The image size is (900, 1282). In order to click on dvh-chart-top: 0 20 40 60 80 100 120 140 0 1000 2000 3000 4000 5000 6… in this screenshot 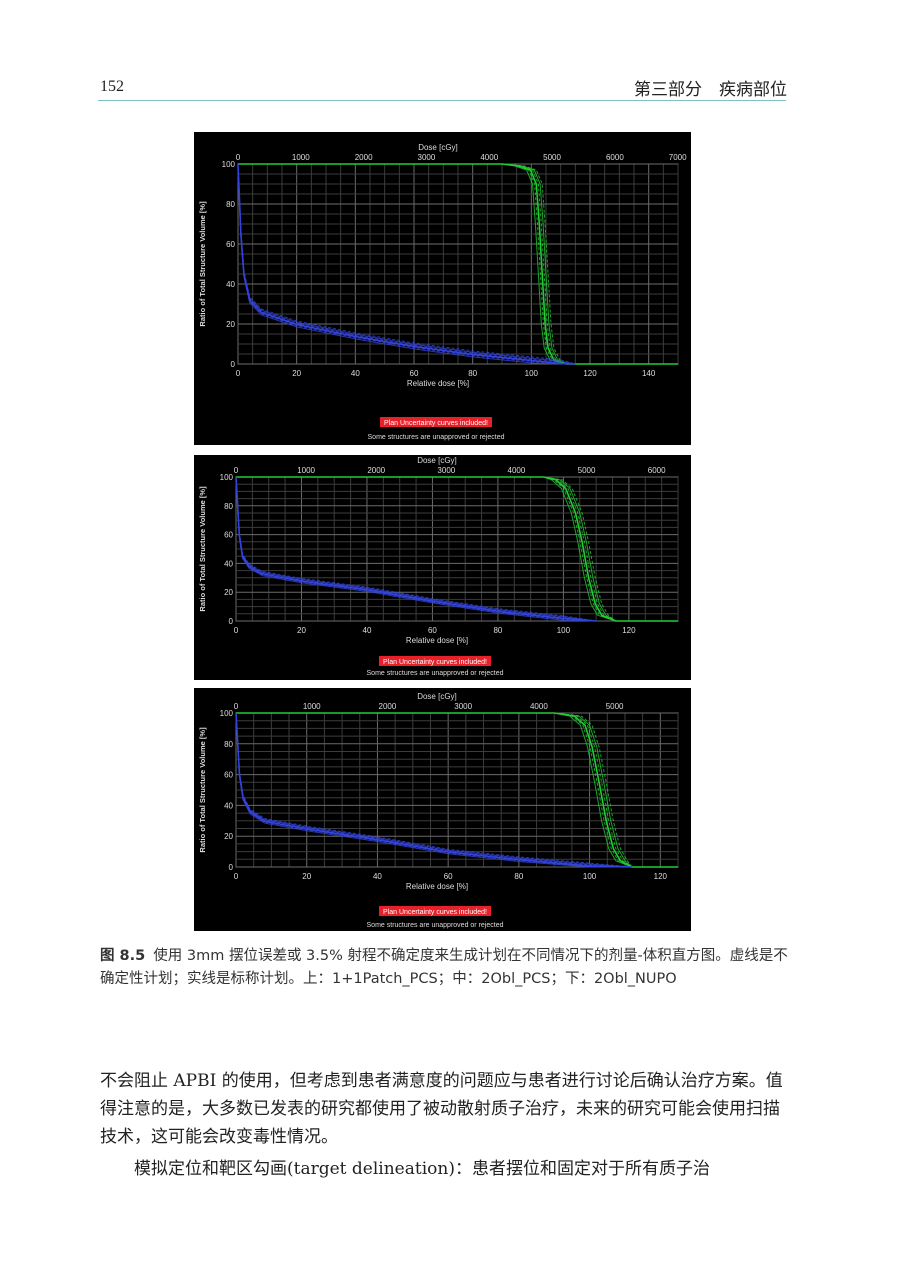, I will do `click(442, 288)`.